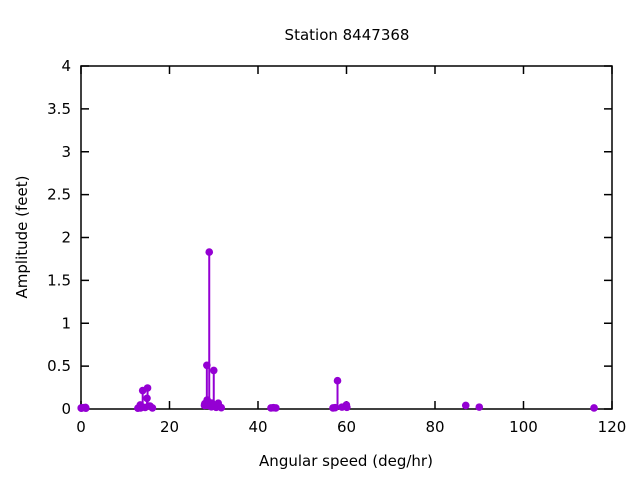 This screenshot has width=640, height=480. Describe the element at coordinates (346, 461) in the screenshot. I see `x-axis-label: Angular speed (deg/hr)` at that location.